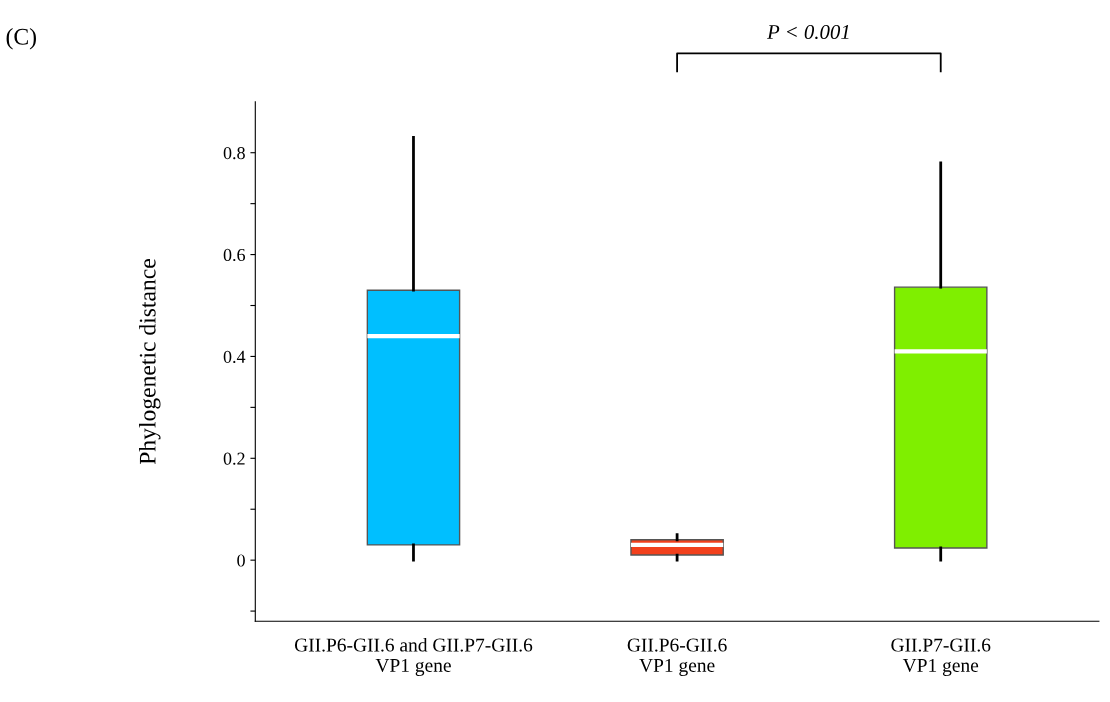 Image resolution: width=1110 pixels, height=702 pixels. What do you see at coordinates (234, 153) in the screenshot?
I see `y-tick-label: 0.8` at bounding box center [234, 153].